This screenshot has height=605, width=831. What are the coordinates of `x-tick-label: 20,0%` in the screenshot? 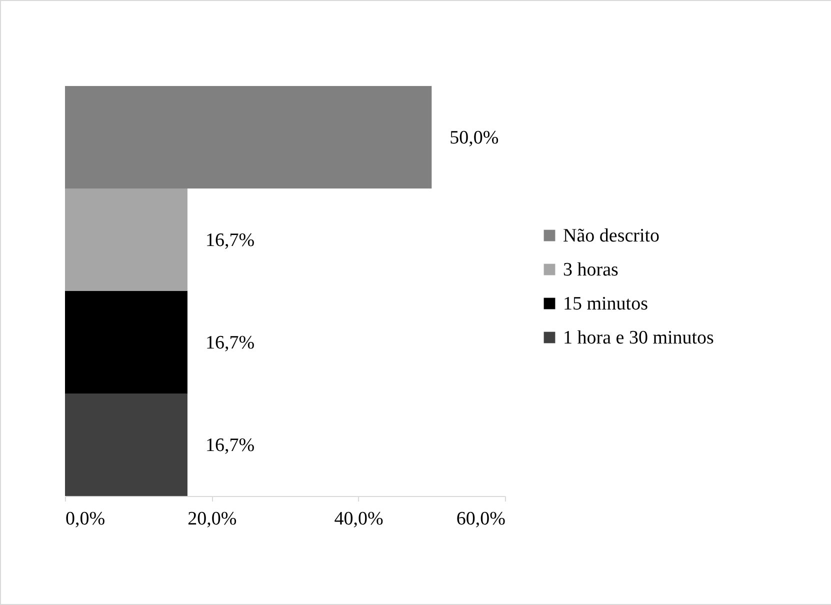 It's located at (212, 519).